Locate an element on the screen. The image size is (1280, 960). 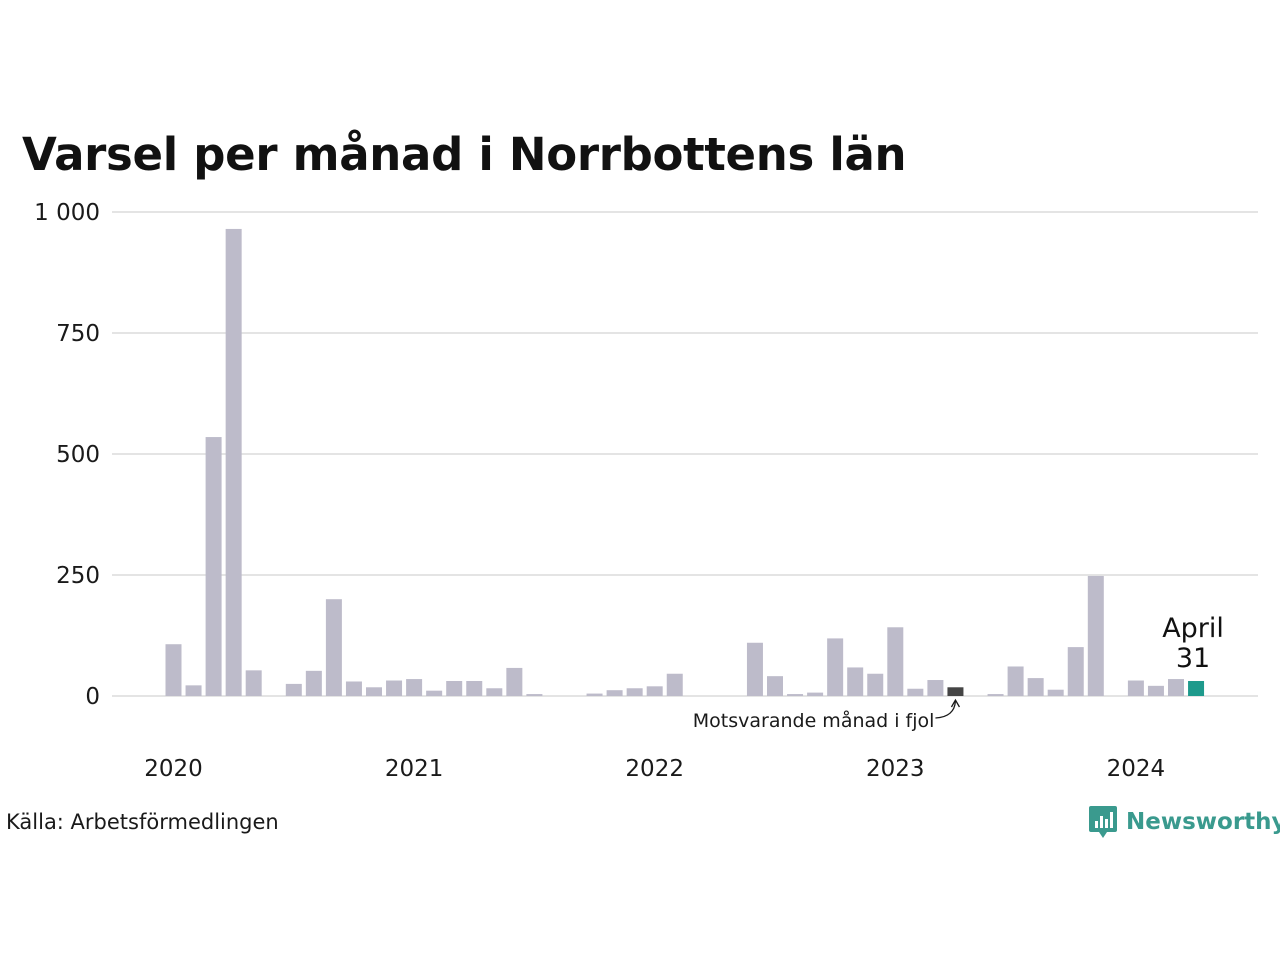
x-tick-label: 2024 is located at coordinates (1136, 769).